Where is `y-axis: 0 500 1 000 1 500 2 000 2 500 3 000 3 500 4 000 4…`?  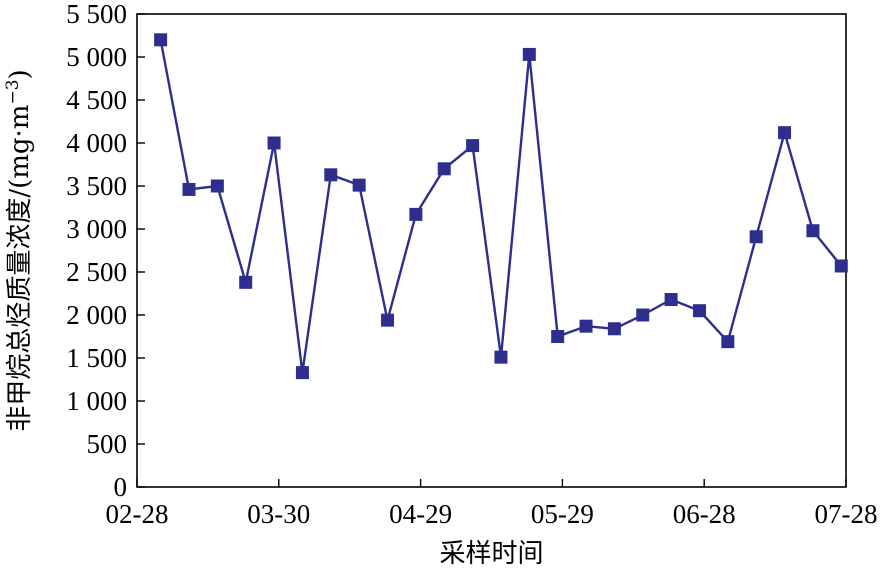 y-axis: 0 500 1 000 1 500 2 000 2 500 3 000 3 500 4 000 4… is located at coordinates (105, 251).